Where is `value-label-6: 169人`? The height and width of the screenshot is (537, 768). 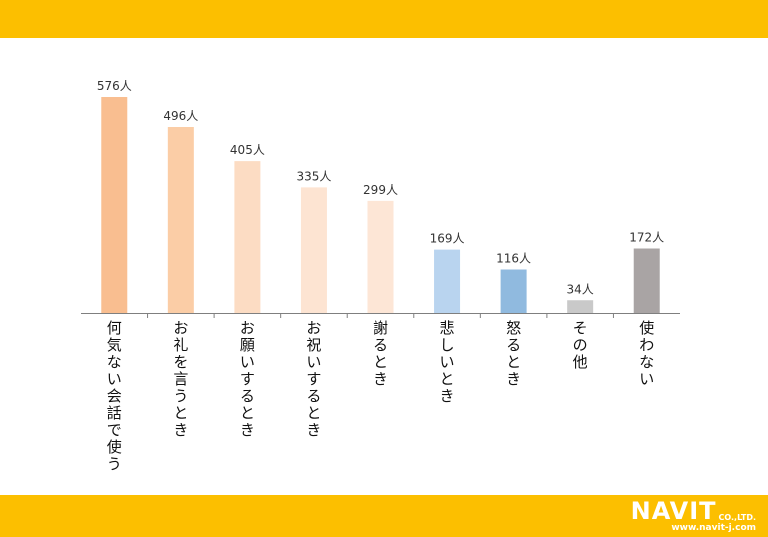
value-label-6: 169人 is located at coordinates (447, 239).